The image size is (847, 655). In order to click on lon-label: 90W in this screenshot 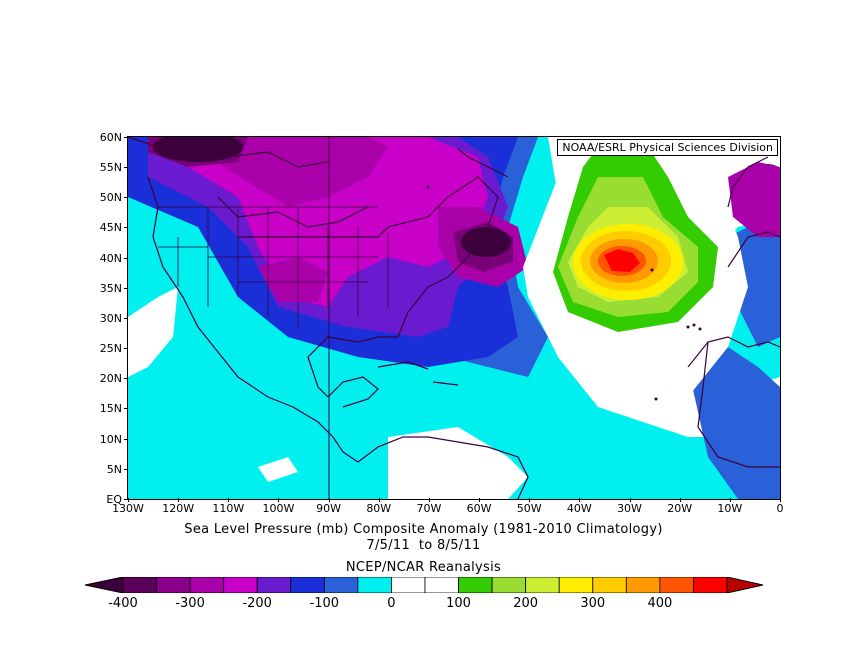, I will do `click(329, 508)`.